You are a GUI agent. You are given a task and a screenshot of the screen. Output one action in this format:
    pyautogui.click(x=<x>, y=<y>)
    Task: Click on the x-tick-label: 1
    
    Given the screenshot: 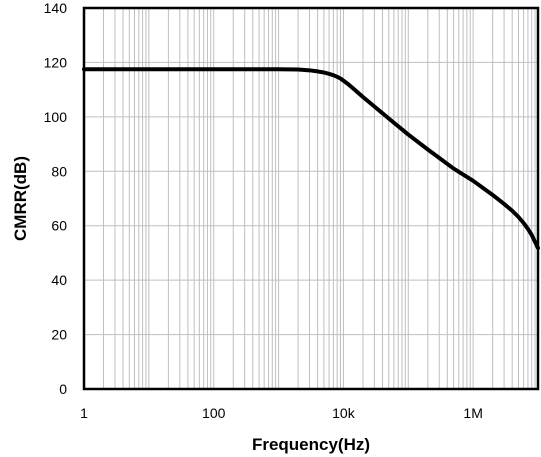 What is the action you would take?
    pyautogui.click(x=84, y=413)
    